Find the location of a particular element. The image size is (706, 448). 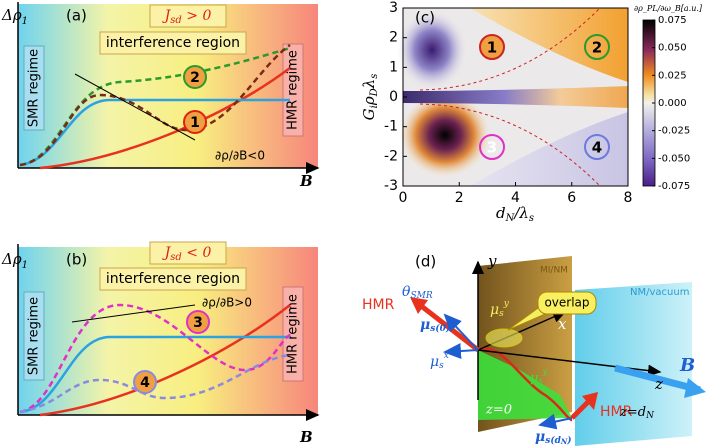

mudn: μs(dN) is located at coordinates (553, 437).